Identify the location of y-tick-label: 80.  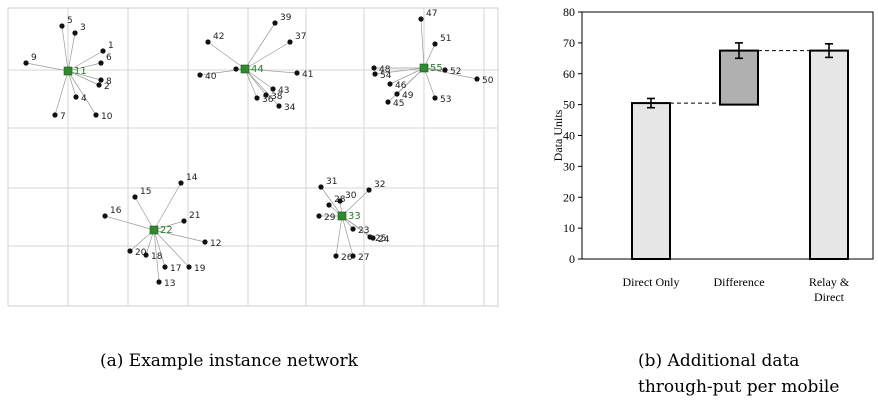
(569, 12).